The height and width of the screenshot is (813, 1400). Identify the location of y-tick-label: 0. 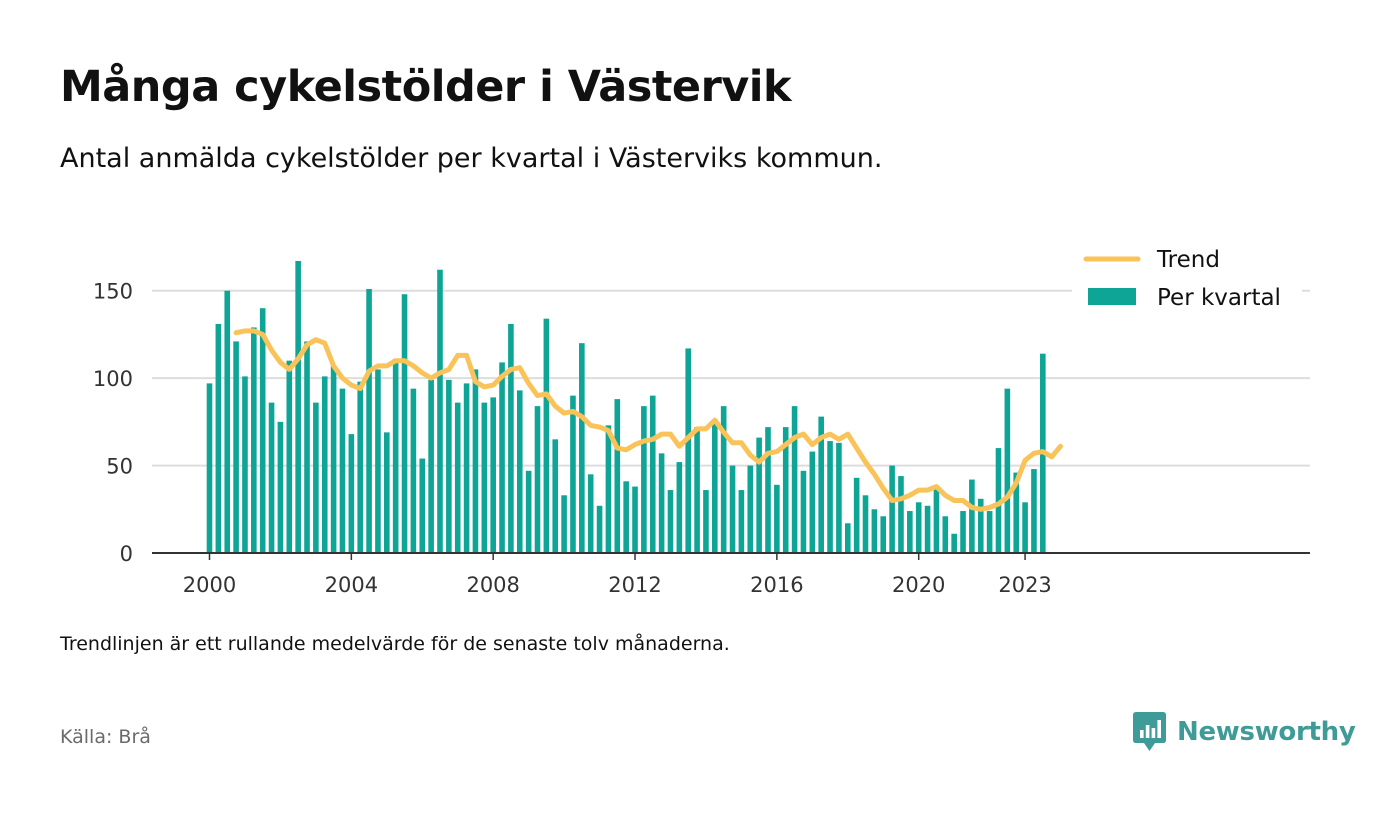
(126, 554).